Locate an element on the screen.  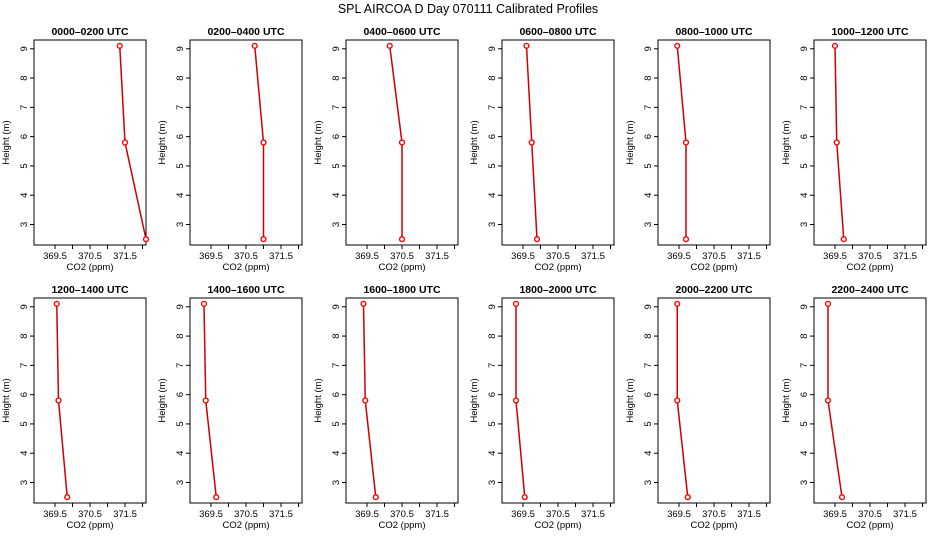
panel-title: 0000–0200 UTC is located at coordinates (89, 32).